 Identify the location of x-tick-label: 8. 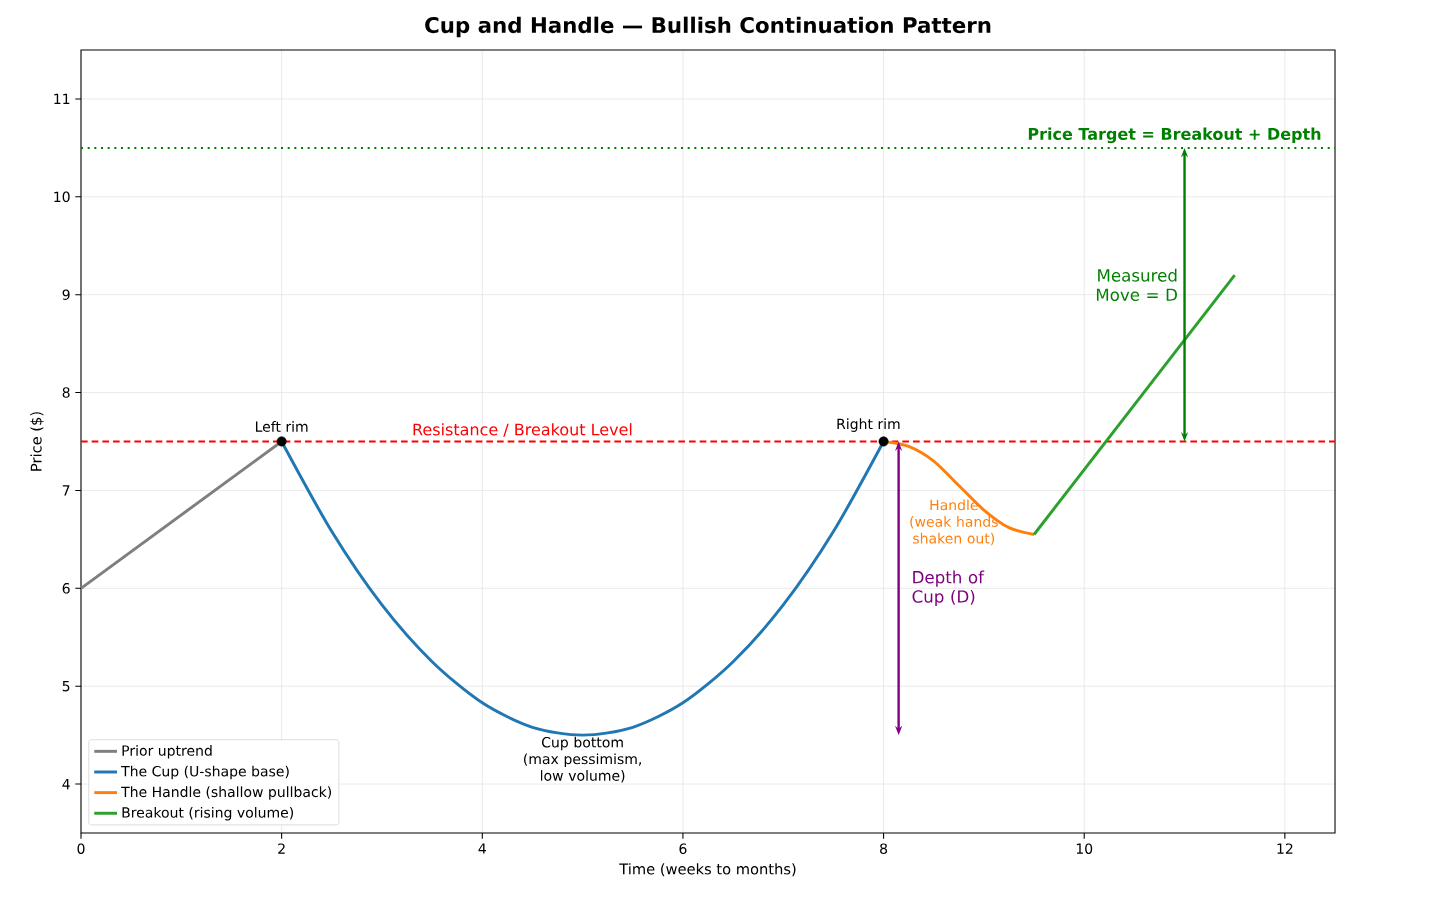
(884, 848).